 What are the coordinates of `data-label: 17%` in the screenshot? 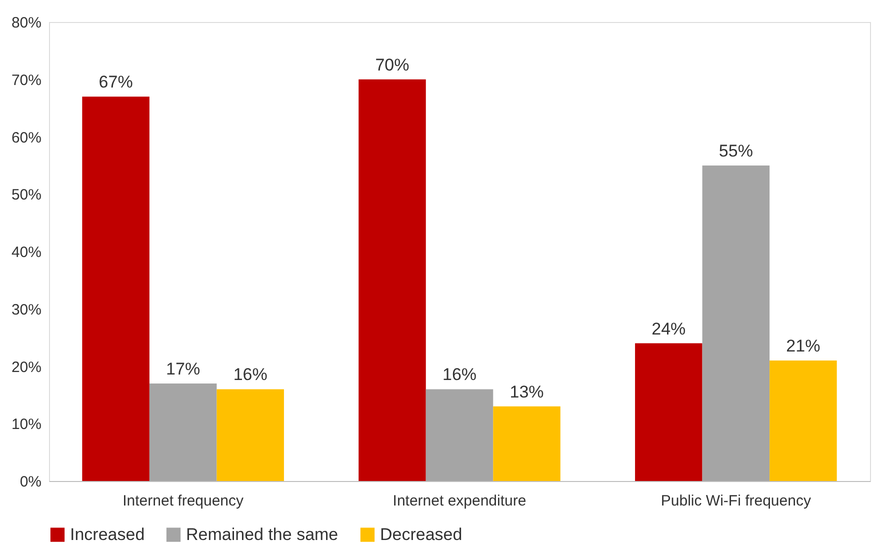 It's located at (183, 368).